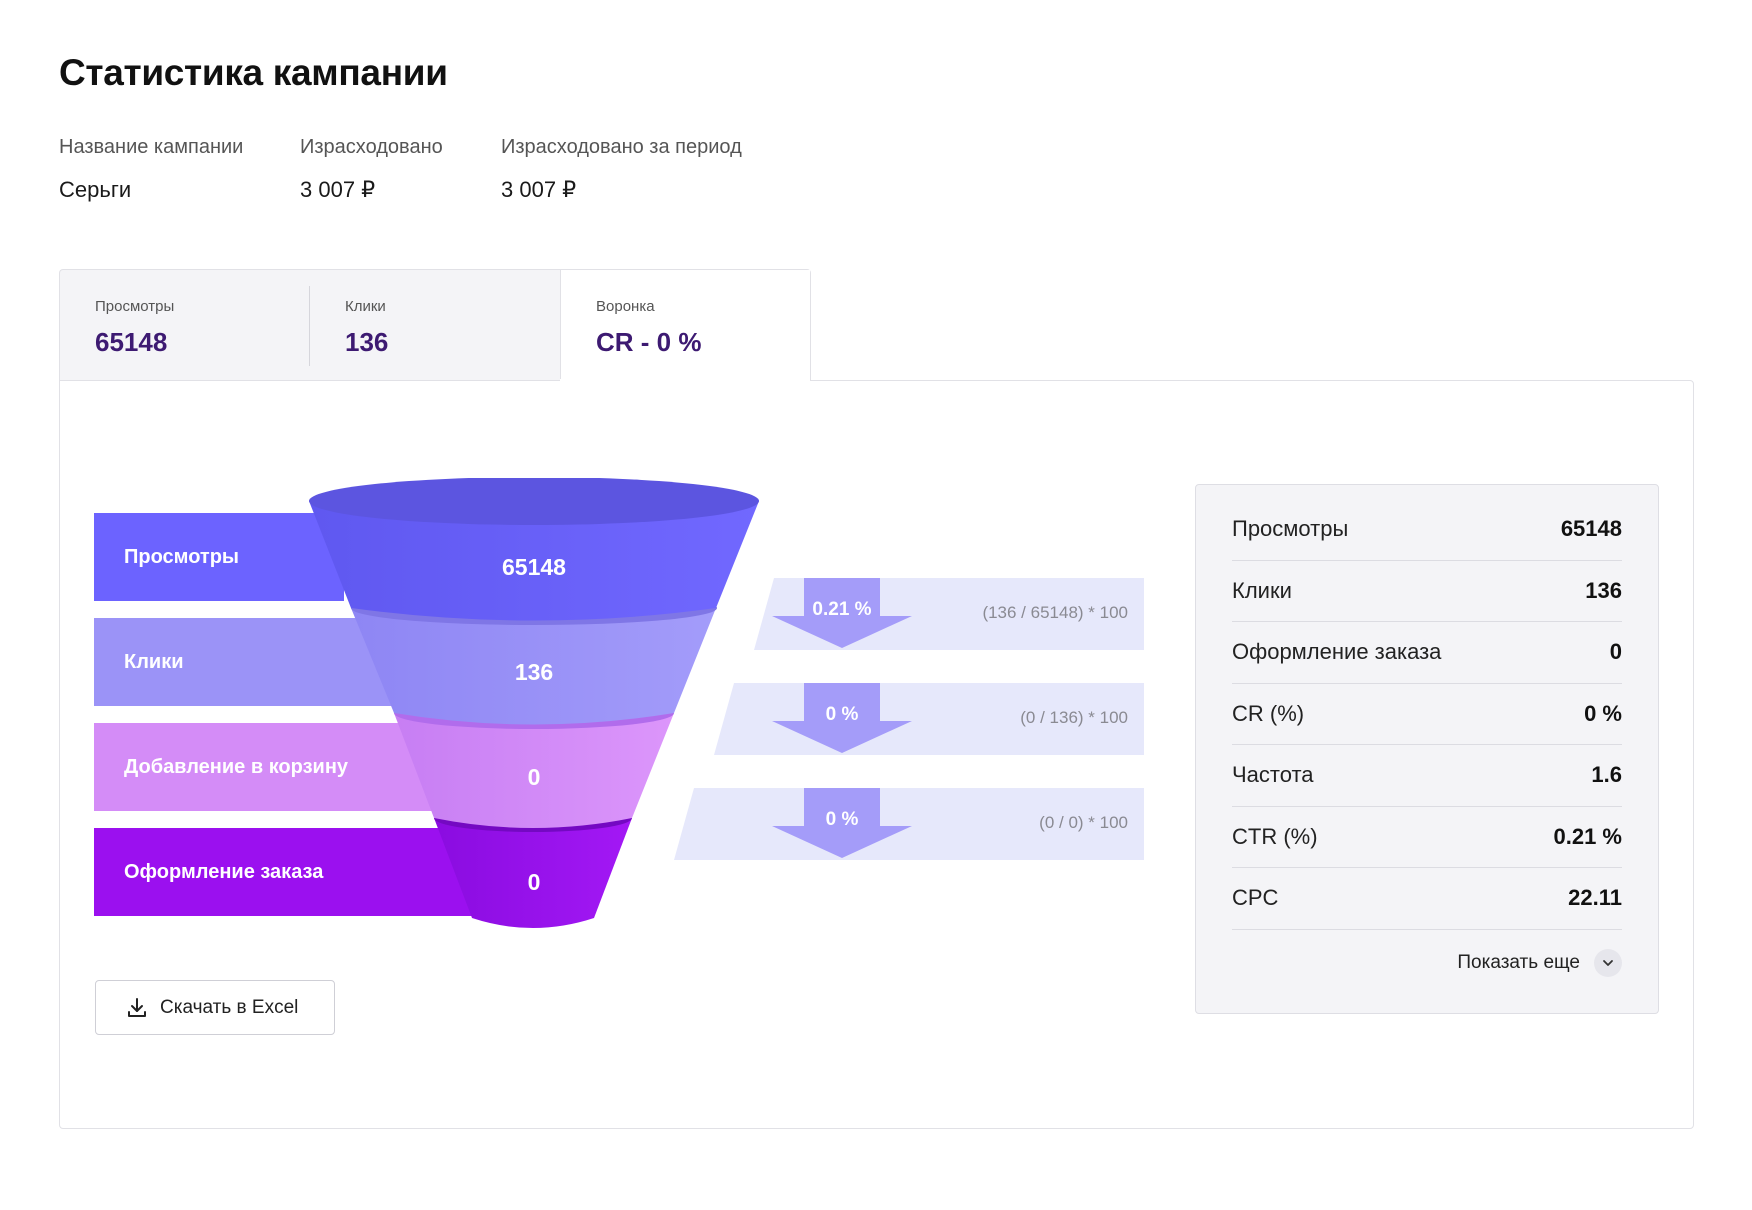 The image size is (1752, 1210). Describe the element at coordinates (685, 326) in the screenshot. I see `tab-funnel: Воронка CR - 0 %` at that location.